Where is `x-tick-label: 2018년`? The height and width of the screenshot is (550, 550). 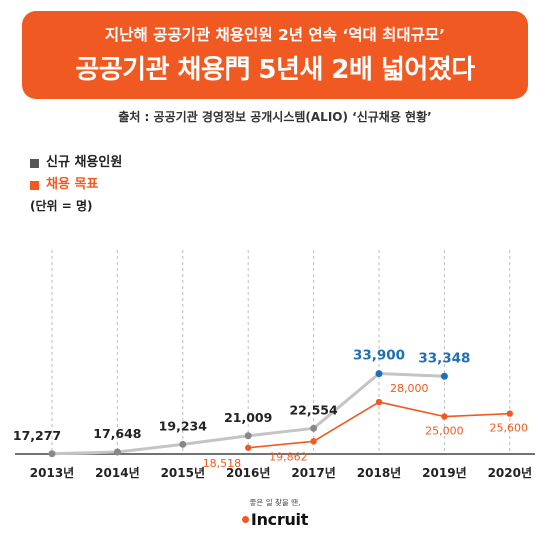
x-tick-label: 2018년 is located at coordinates (379, 473).